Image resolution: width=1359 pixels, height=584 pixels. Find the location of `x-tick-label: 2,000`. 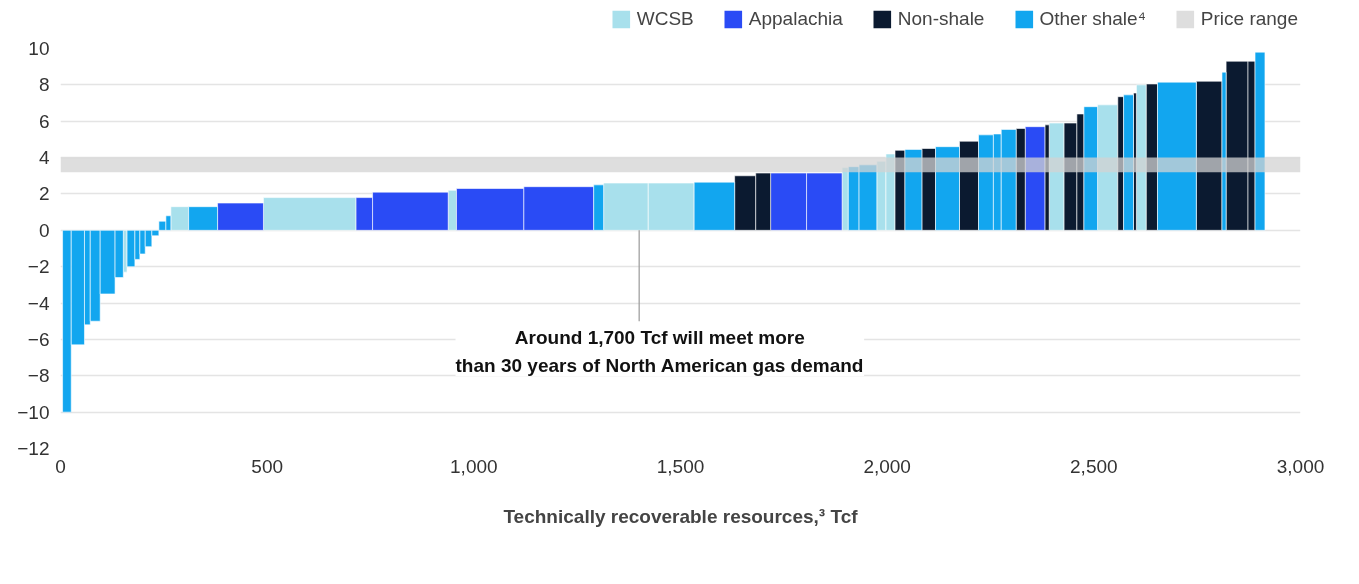

x-tick-label: 2,000 is located at coordinates (887, 466).